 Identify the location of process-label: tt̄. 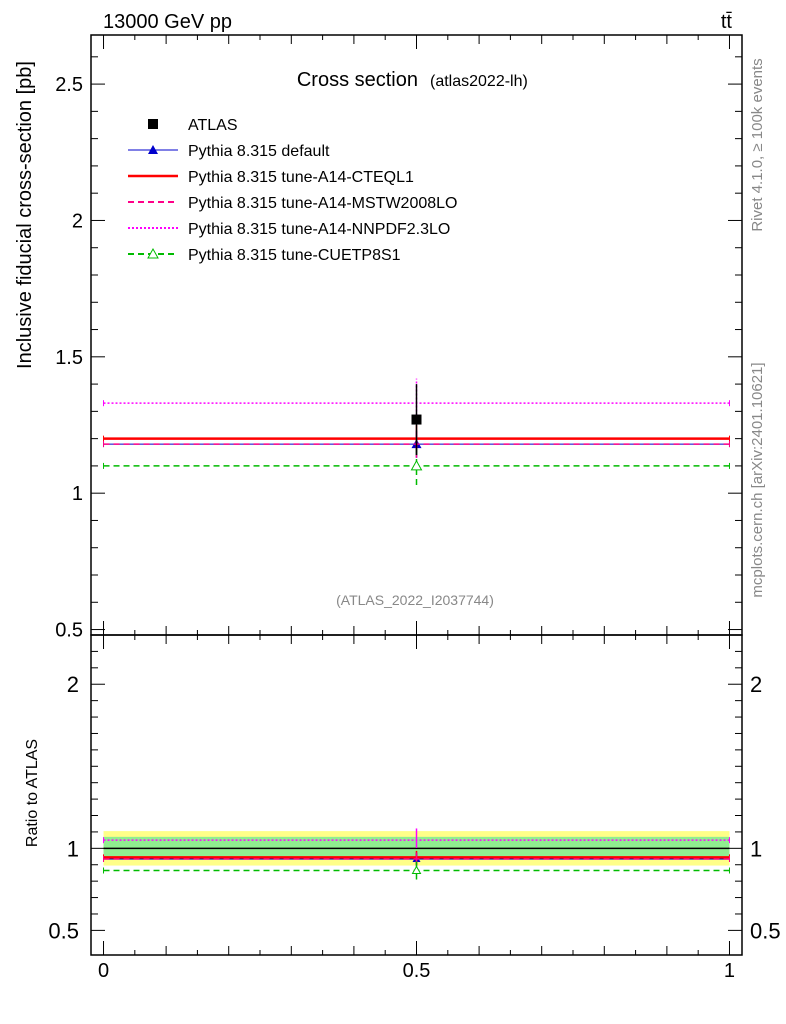
(727, 22).